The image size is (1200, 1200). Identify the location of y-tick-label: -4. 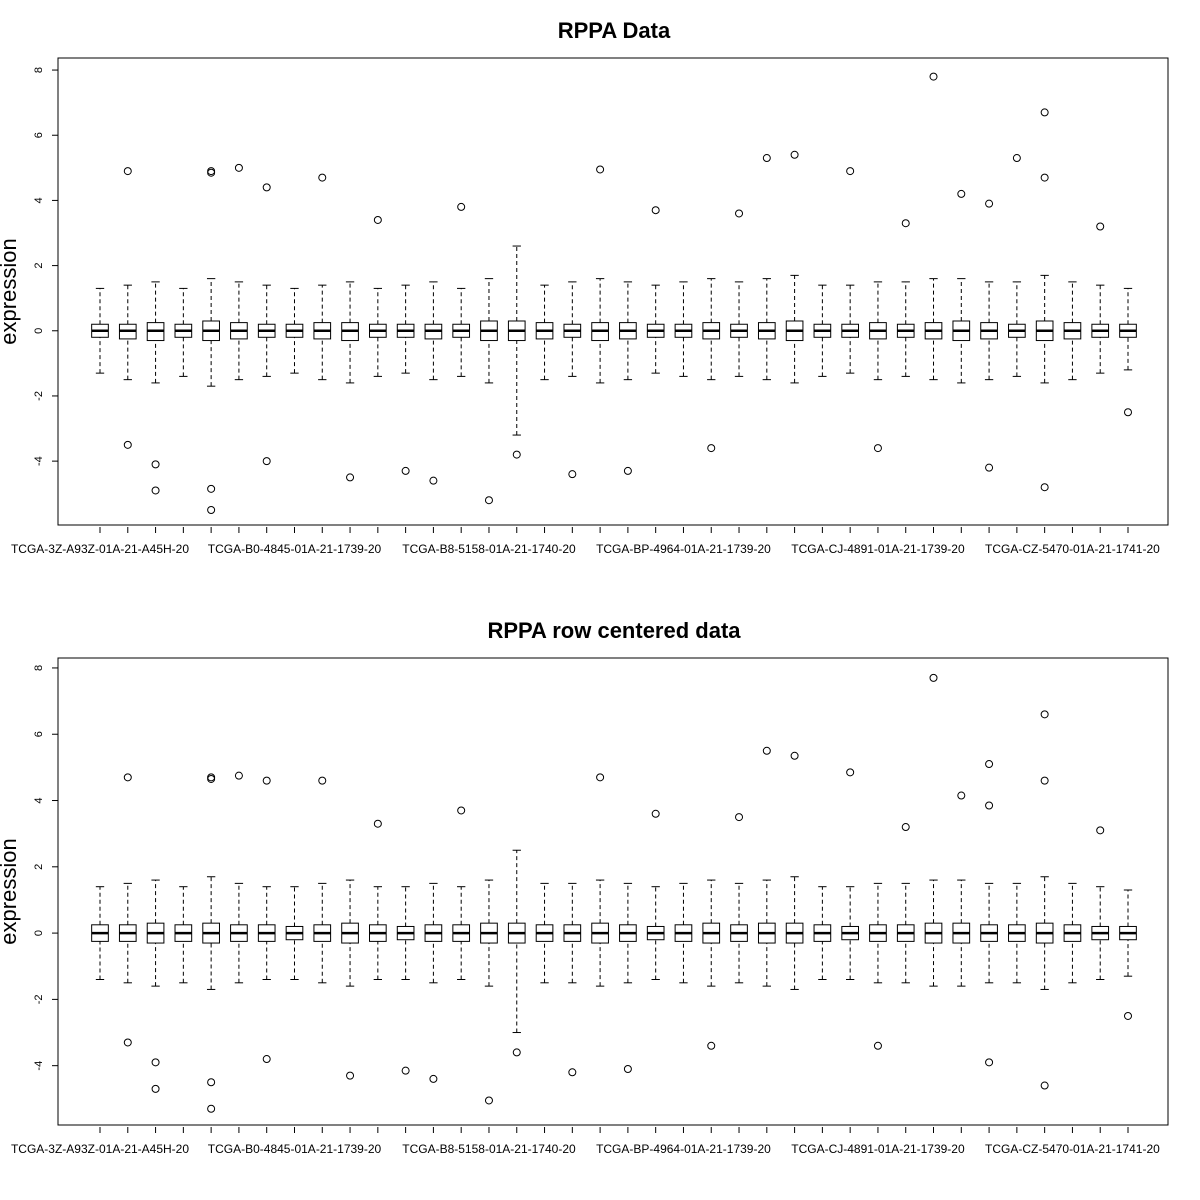
(39, 1066).